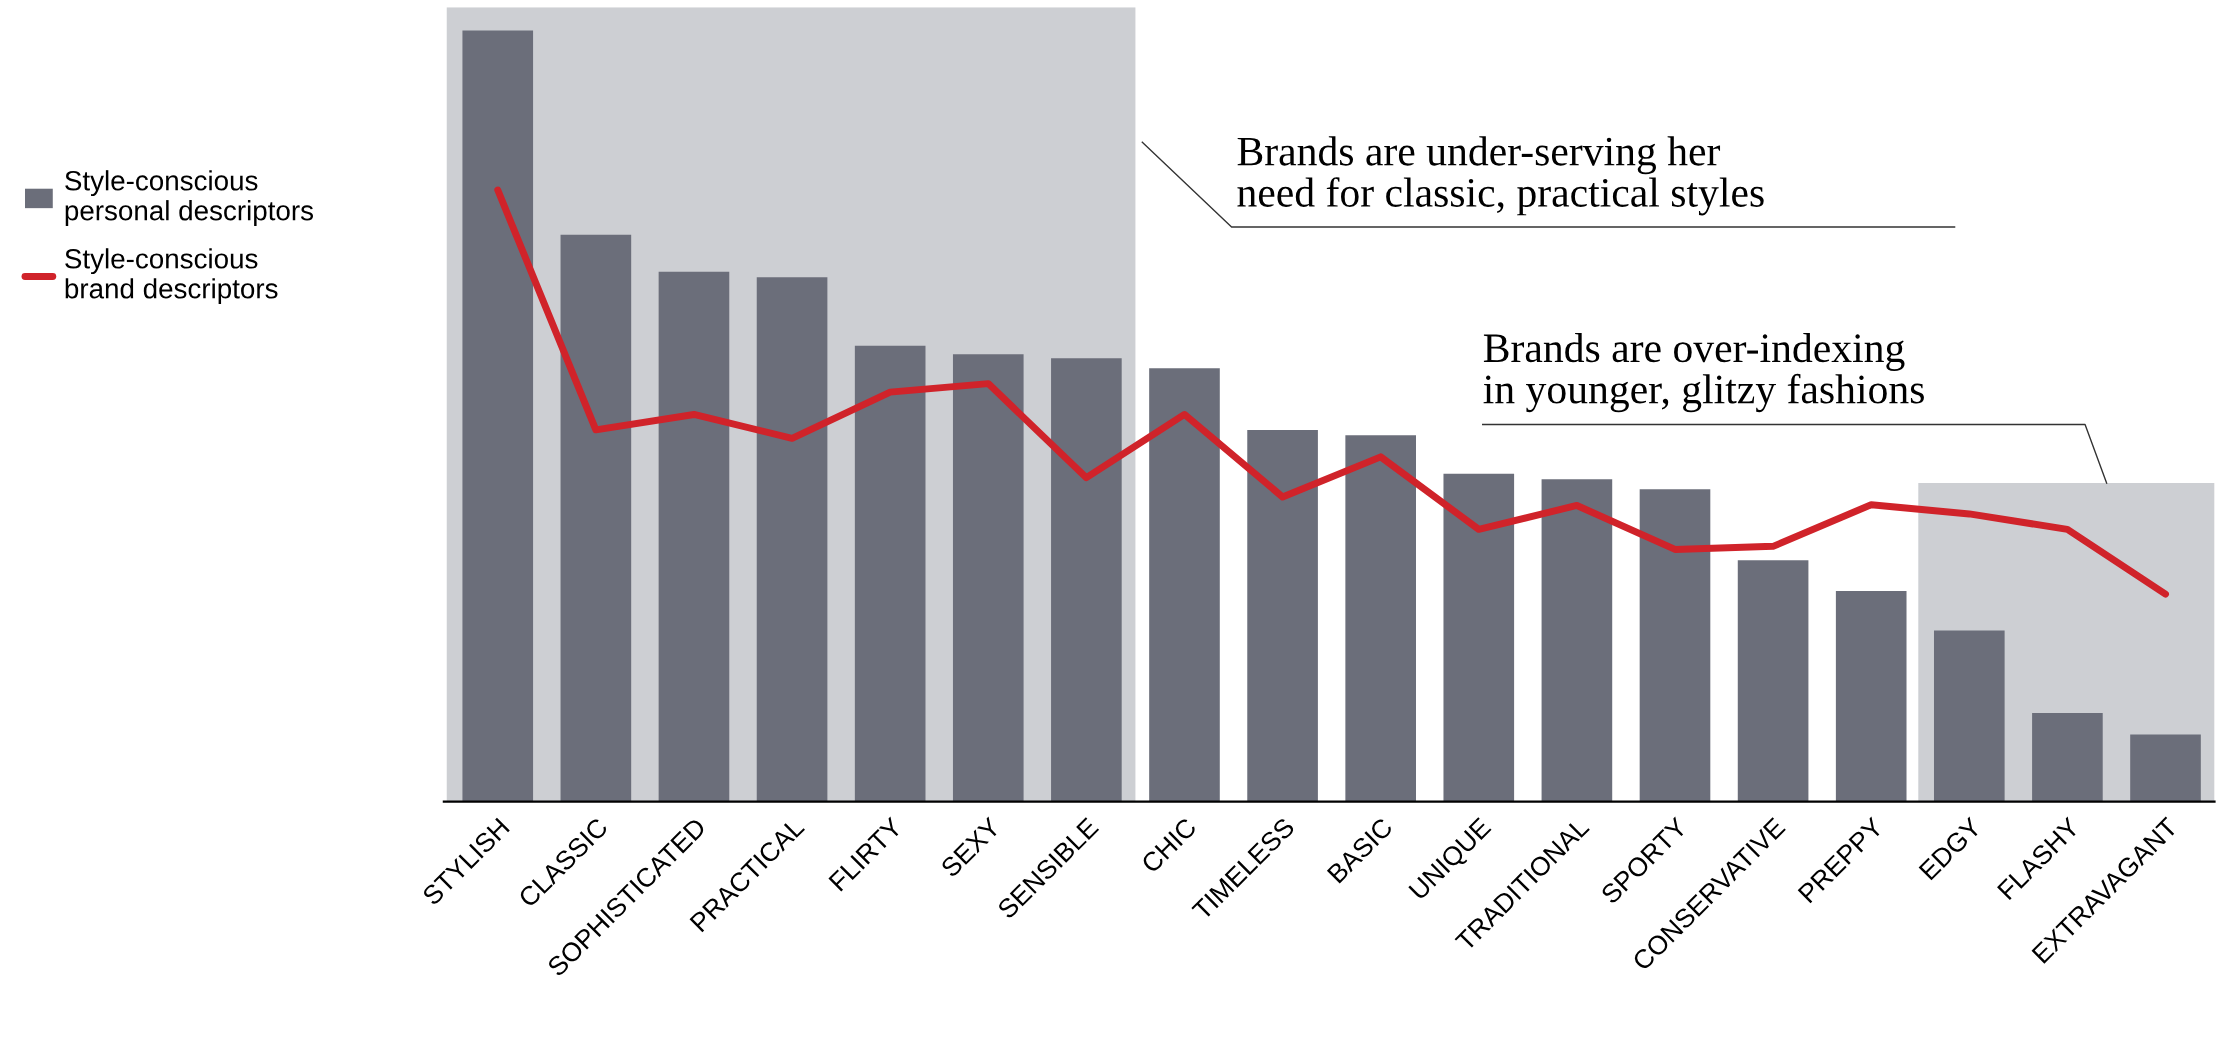 The height and width of the screenshot is (1037, 2219). What do you see at coordinates (171, 276) in the screenshot?
I see `legend-label: Style-conscious brand descriptors` at bounding box center [171, 276].